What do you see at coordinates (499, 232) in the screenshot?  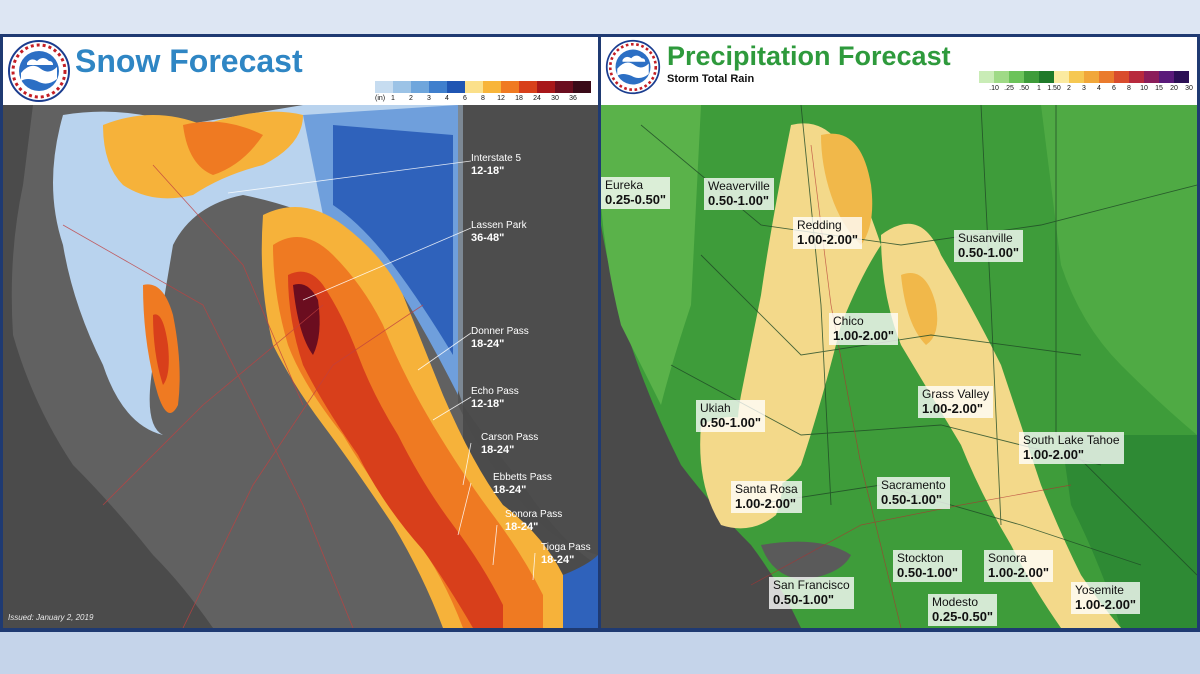 I see `snow-label-lassen-park: Lassen Park 36-48"` at bounding box center [499, 232].